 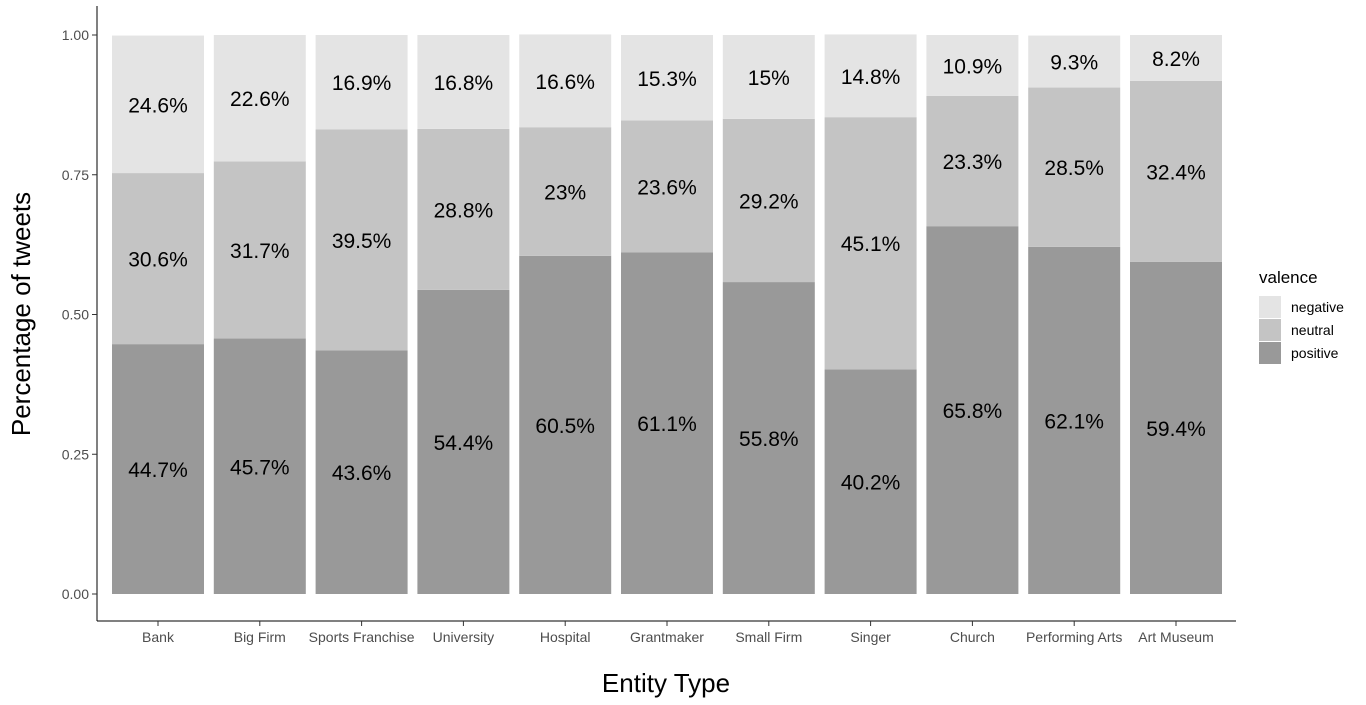 What do you see at coordinates (1288, 277) in the screenshot?
I see `legend-title: valence` at bounding box center [1288, 277].